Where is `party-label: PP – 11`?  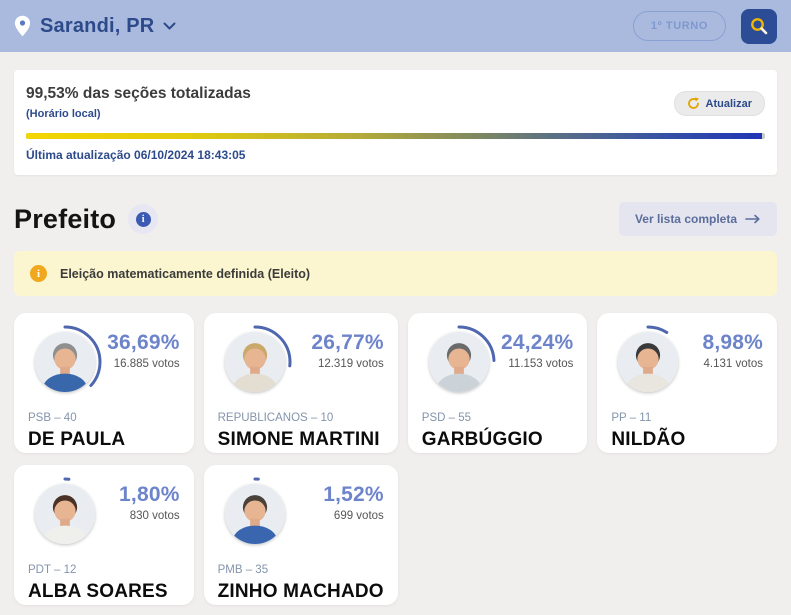 party-label: PP – 11 is located at coordinates (631, 418).